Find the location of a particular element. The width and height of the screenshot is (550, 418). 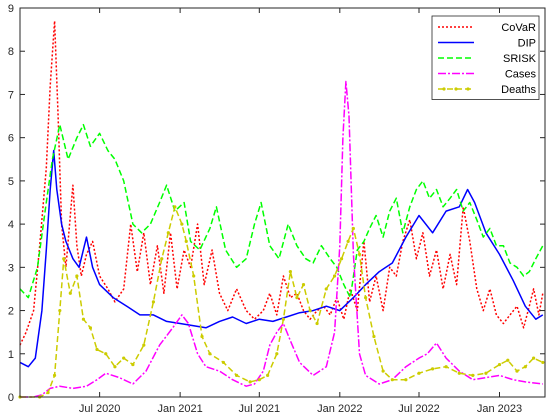

y-tick-label: 0 is located at coordinates (11, 398).